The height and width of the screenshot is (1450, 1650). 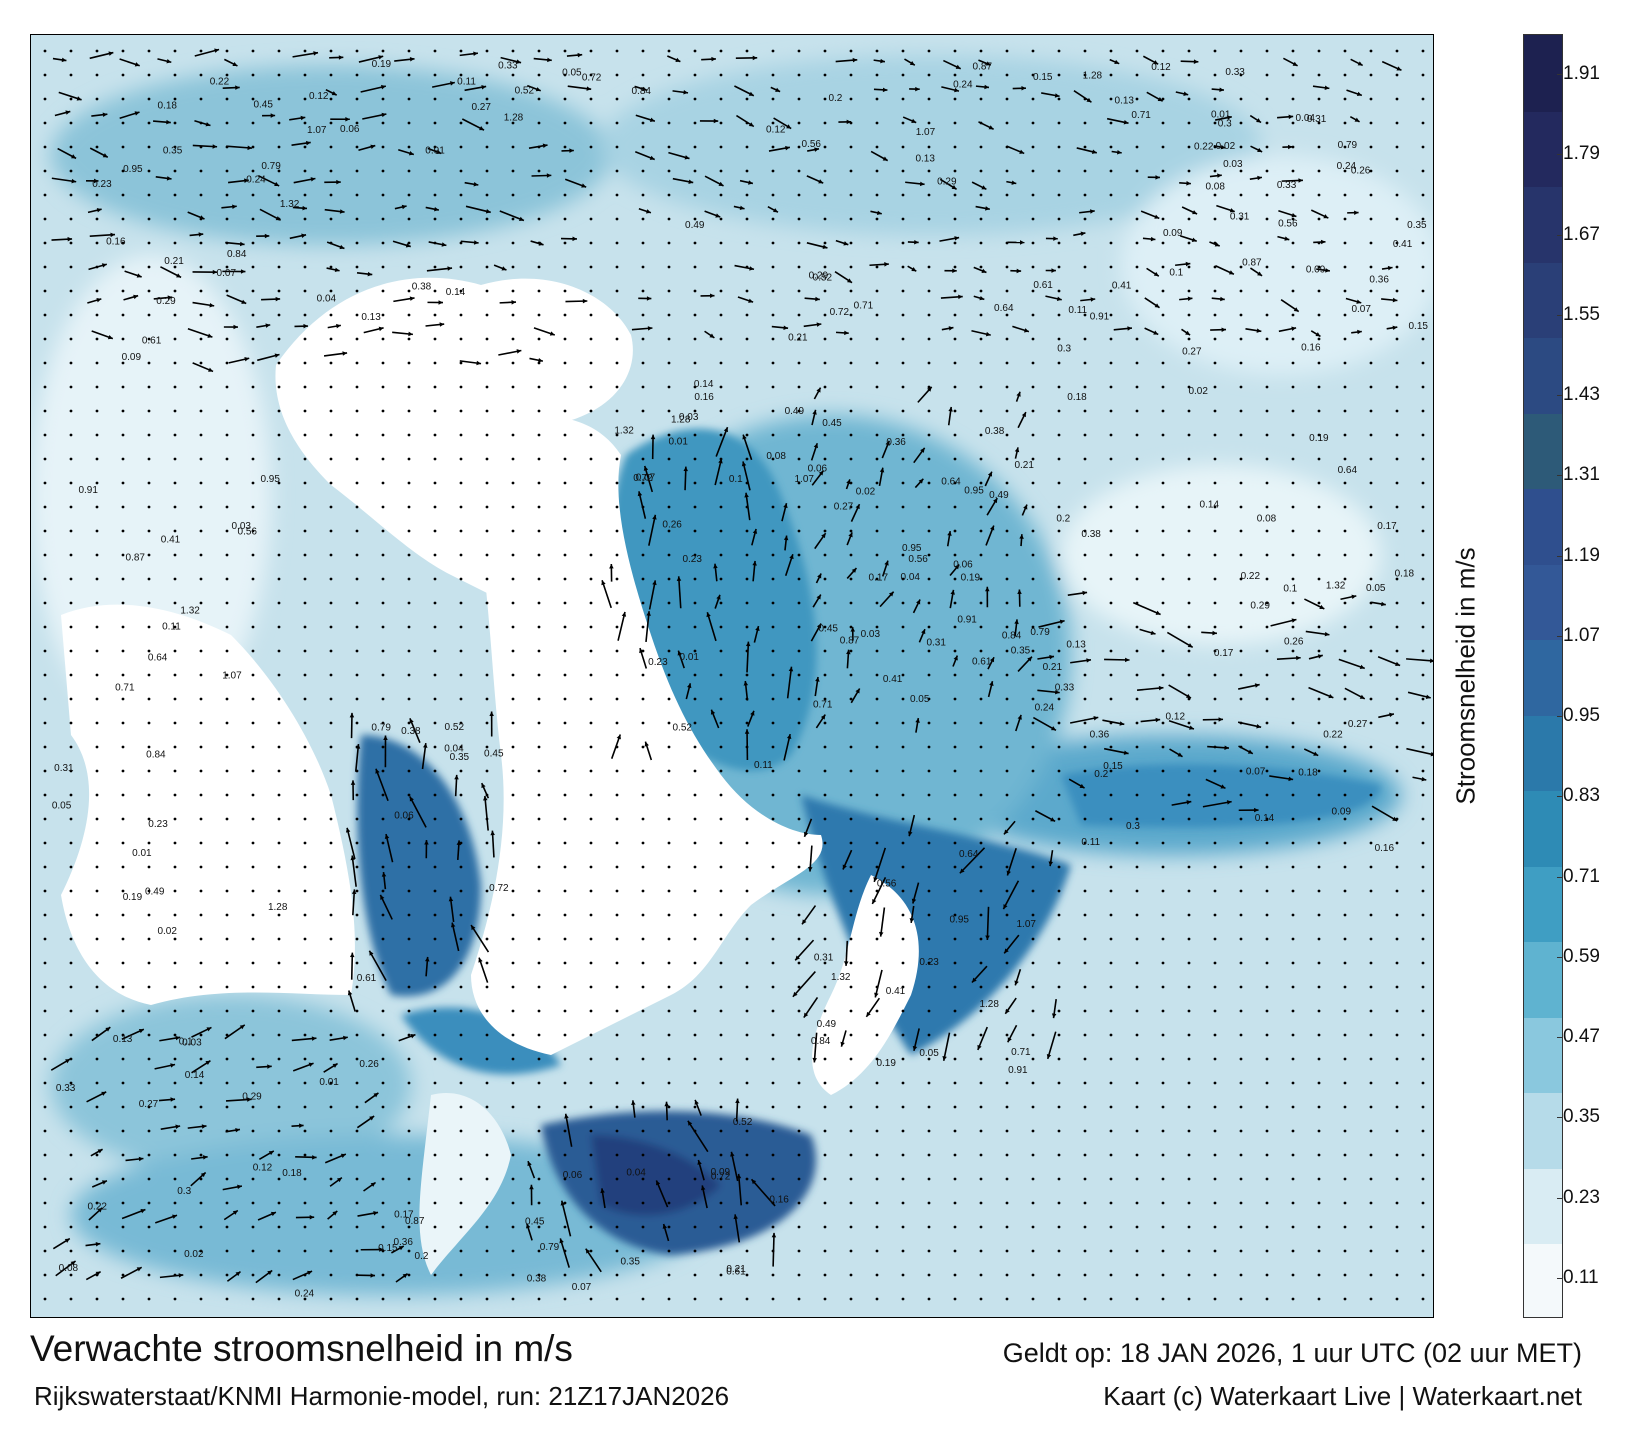 I want to click on speed-label: 0.79, so click(x=271, y=166).